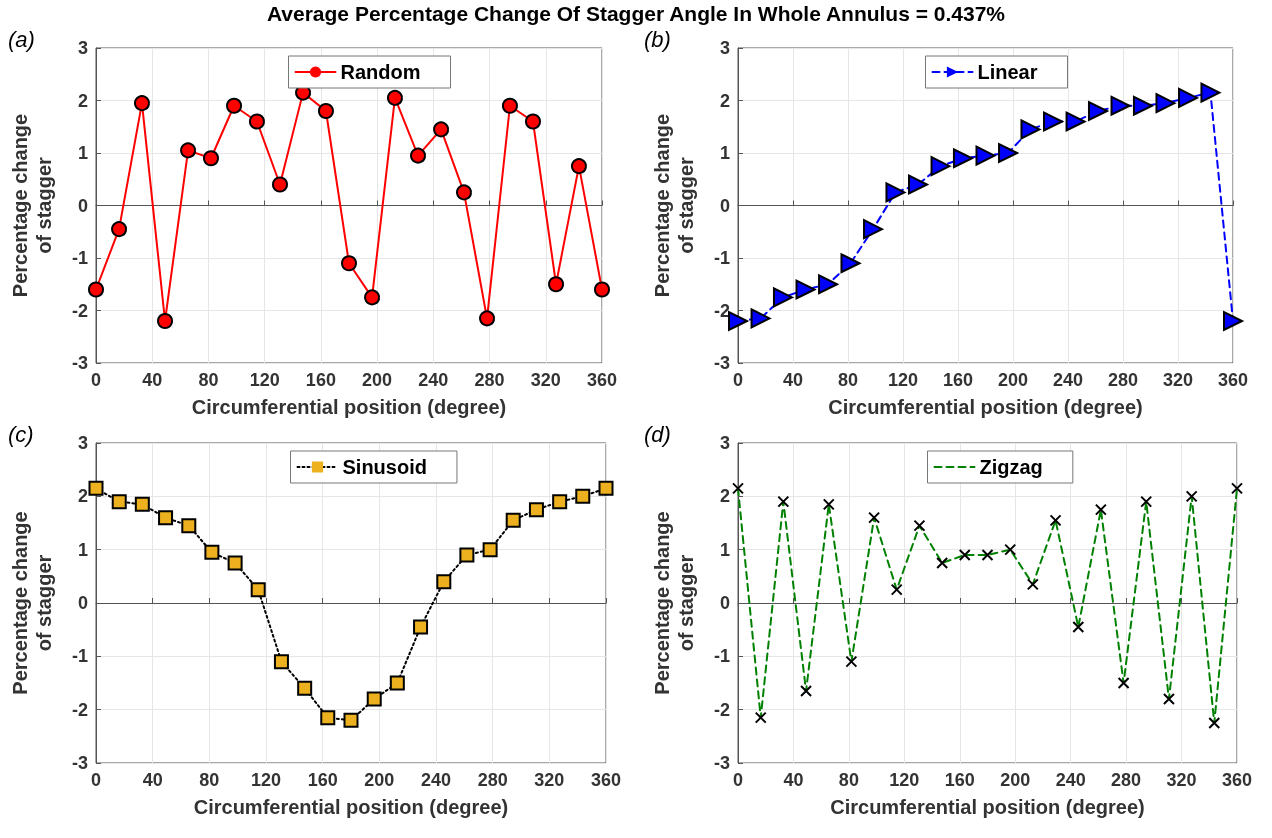  Describe the element at coordinates (380, 72) in the screenshot. I see `legend-label: Random` at that location.